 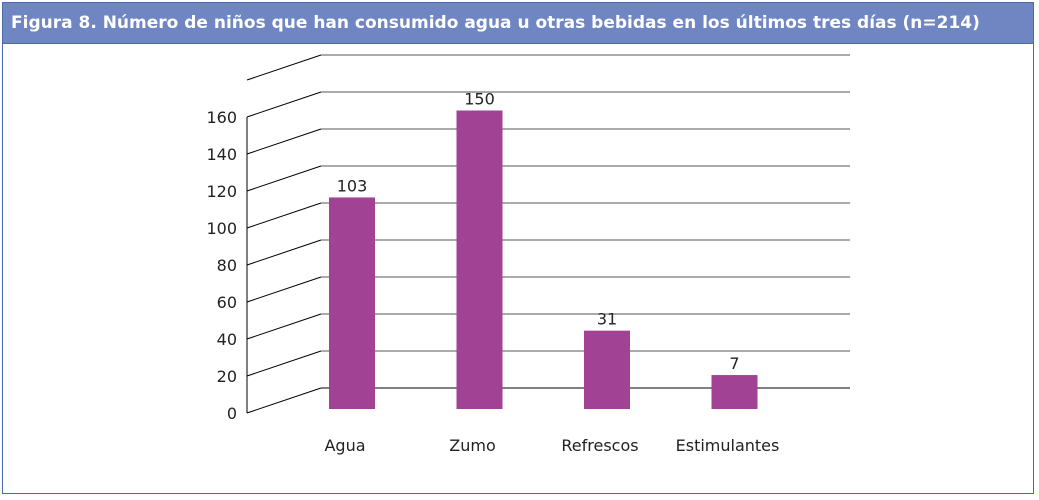 What do you see at coordinates (221, 191) in the screenshot?
I see `y-tick-label: 120` at bounding box center [221, 191].